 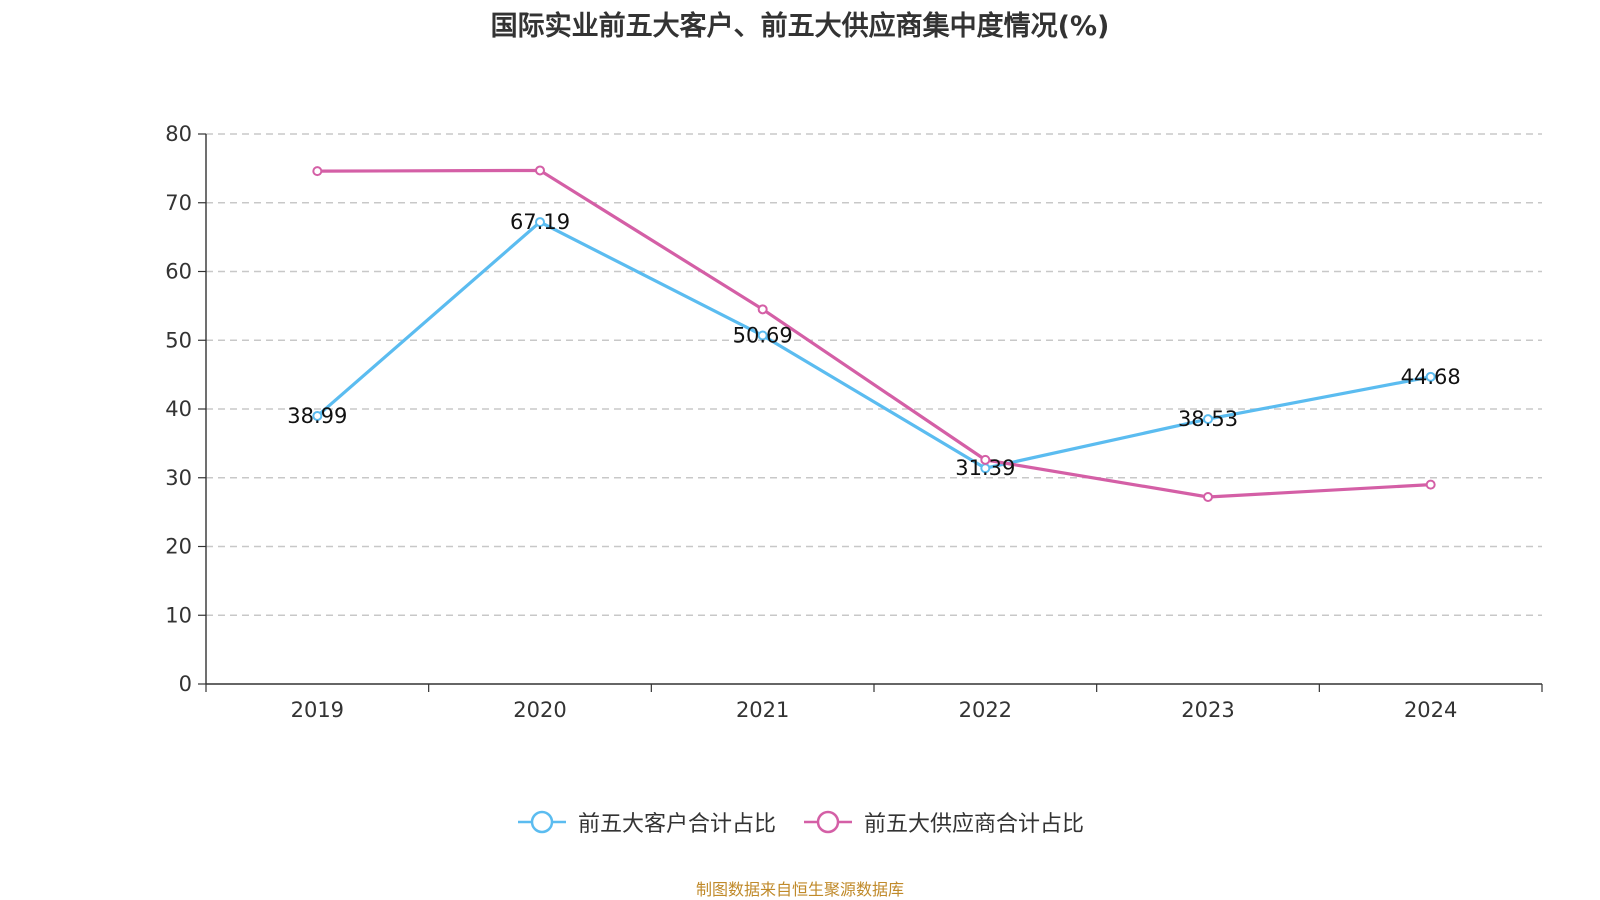 I want to click on data-label: 38.53, so click(x=1208, y=419).